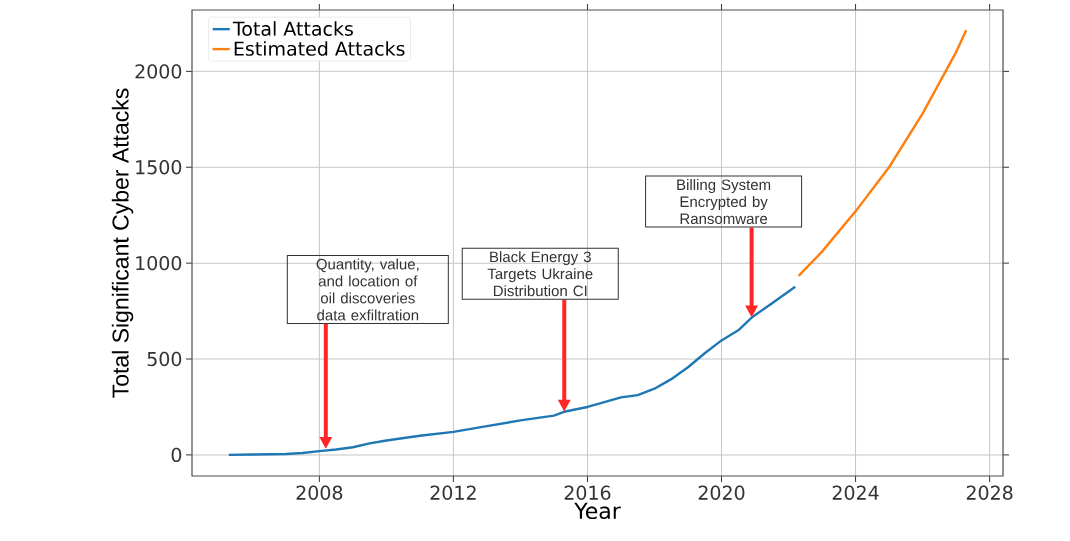 The width and height of the screenshot is (1070, 541). Describe the element at coordinates (292, 28) in the screenshot. I see `legend-label: Total Attacks` at that location.